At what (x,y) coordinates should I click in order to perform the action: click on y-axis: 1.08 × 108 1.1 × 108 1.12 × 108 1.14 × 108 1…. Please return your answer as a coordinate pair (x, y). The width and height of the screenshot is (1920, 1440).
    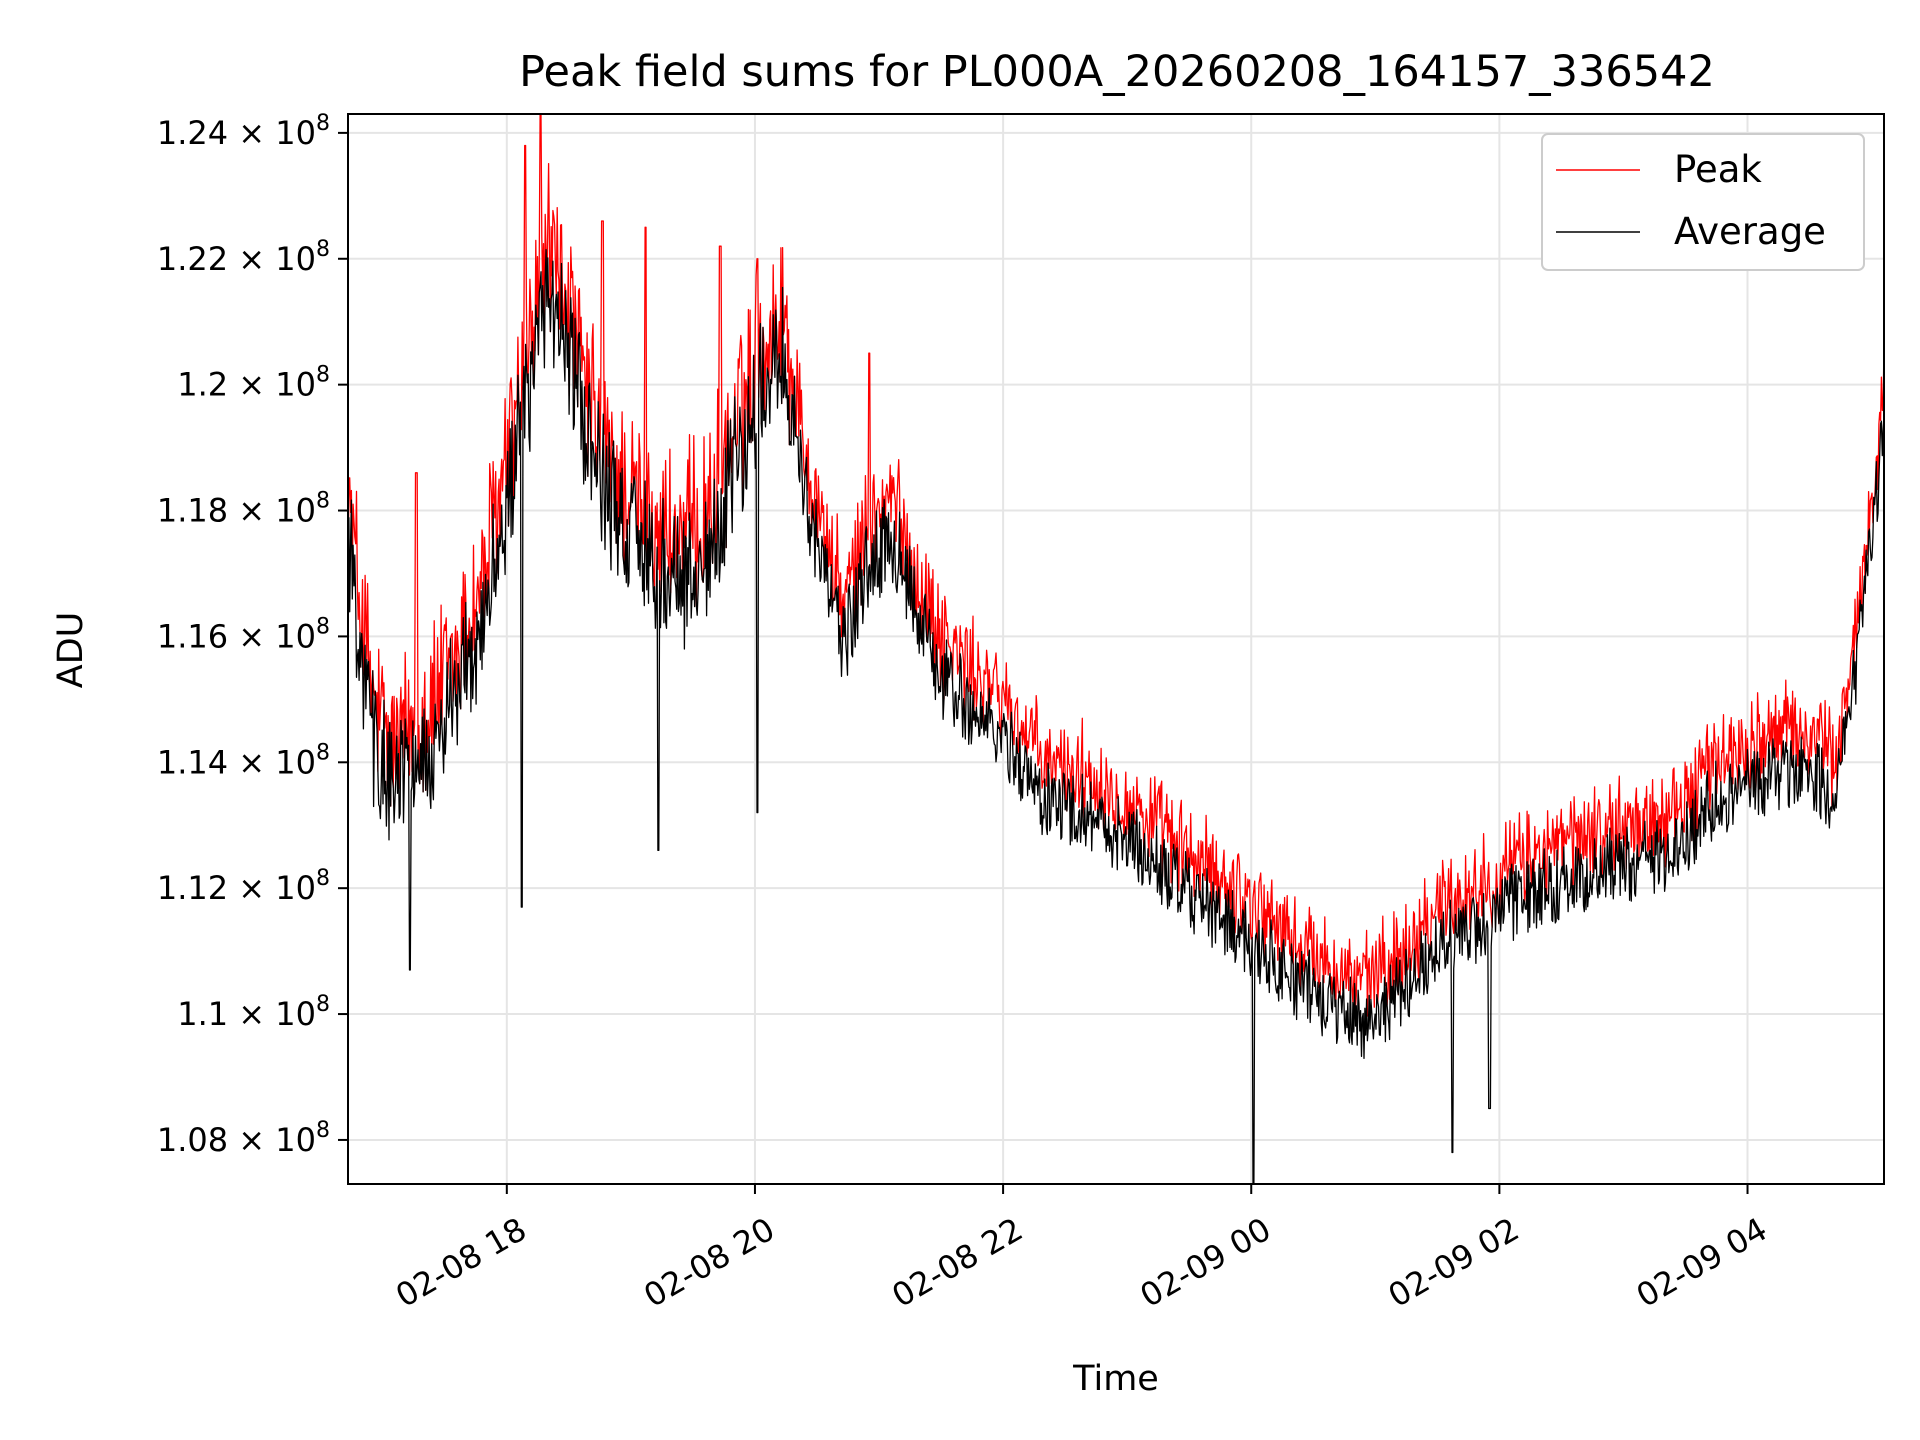
    Looking at the image, I should click on (252, 635).